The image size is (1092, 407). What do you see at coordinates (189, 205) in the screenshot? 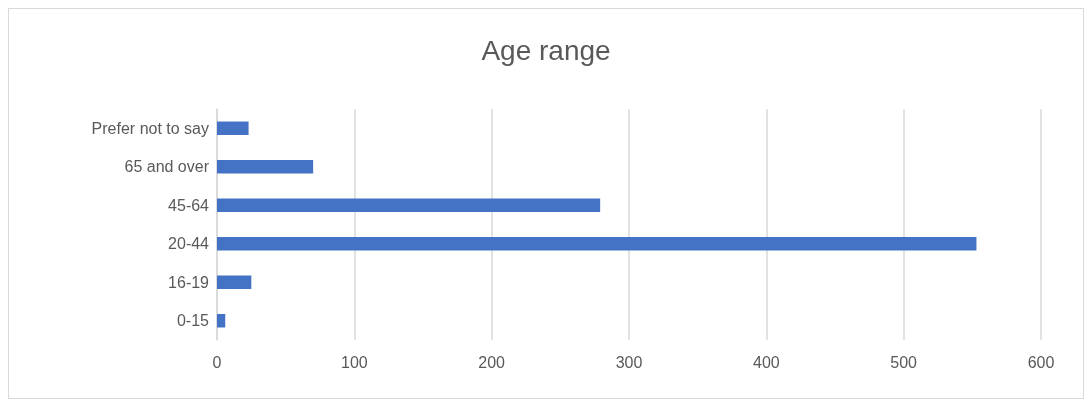
I see `y-tick-label: 45-64` at bounding box center [189, 205].